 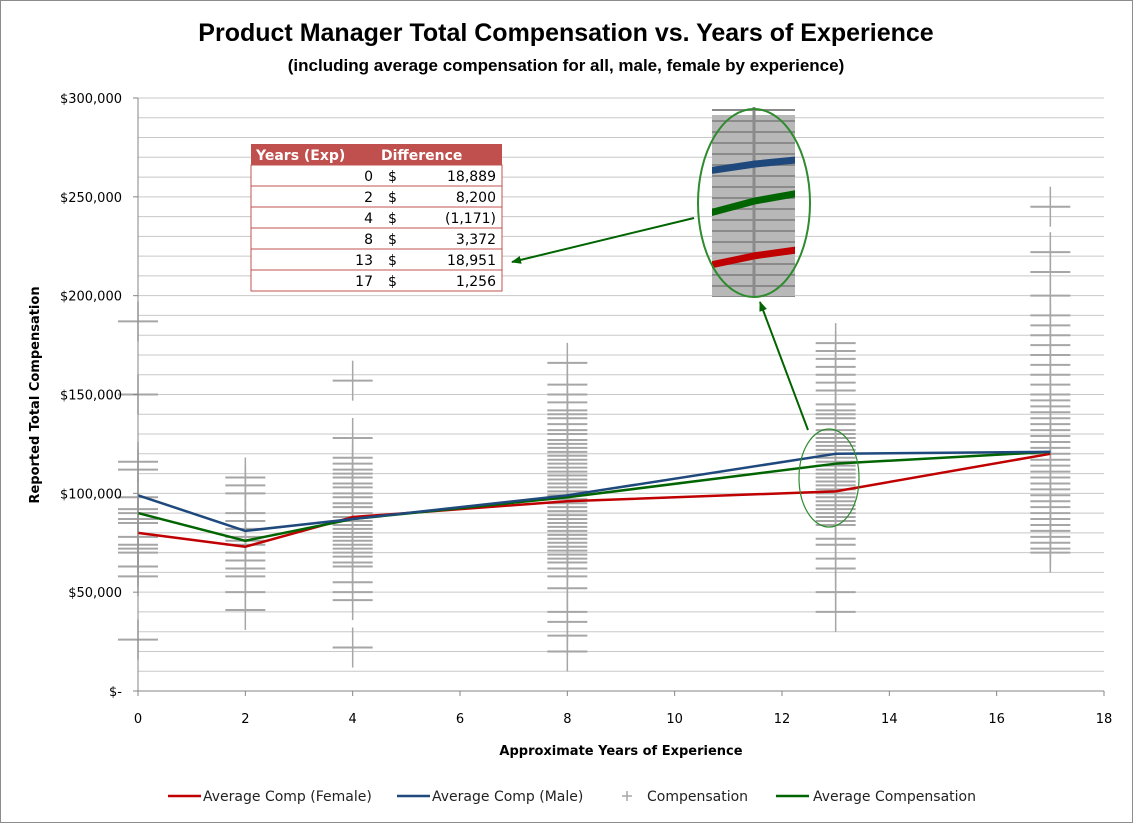 What do you see at coordinates (35, 394) in the screenshot?
I see `y-axis-title: Reported Total Compensation` at bounding box center [35, 394].